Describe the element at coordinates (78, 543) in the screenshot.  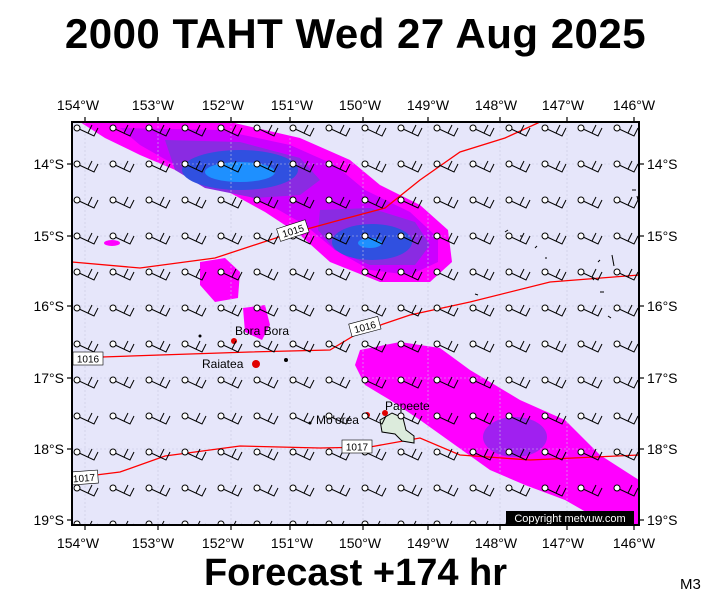
I see `lon-label-bottom: 154°W` at that location.